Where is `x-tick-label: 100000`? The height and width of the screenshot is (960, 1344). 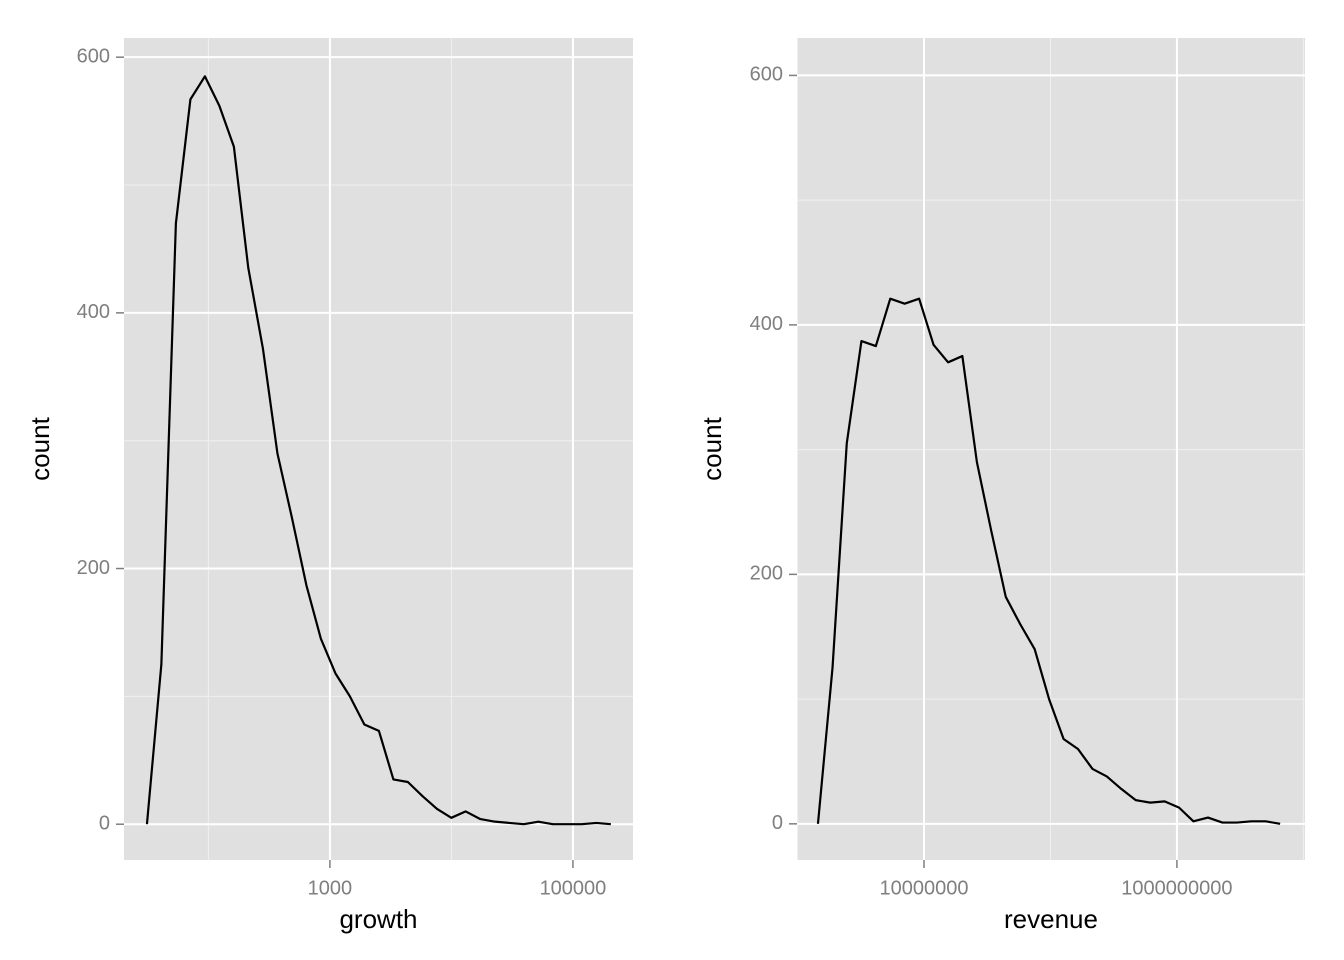
x-tick-label: 100000 is located at coordinates (573, 888).